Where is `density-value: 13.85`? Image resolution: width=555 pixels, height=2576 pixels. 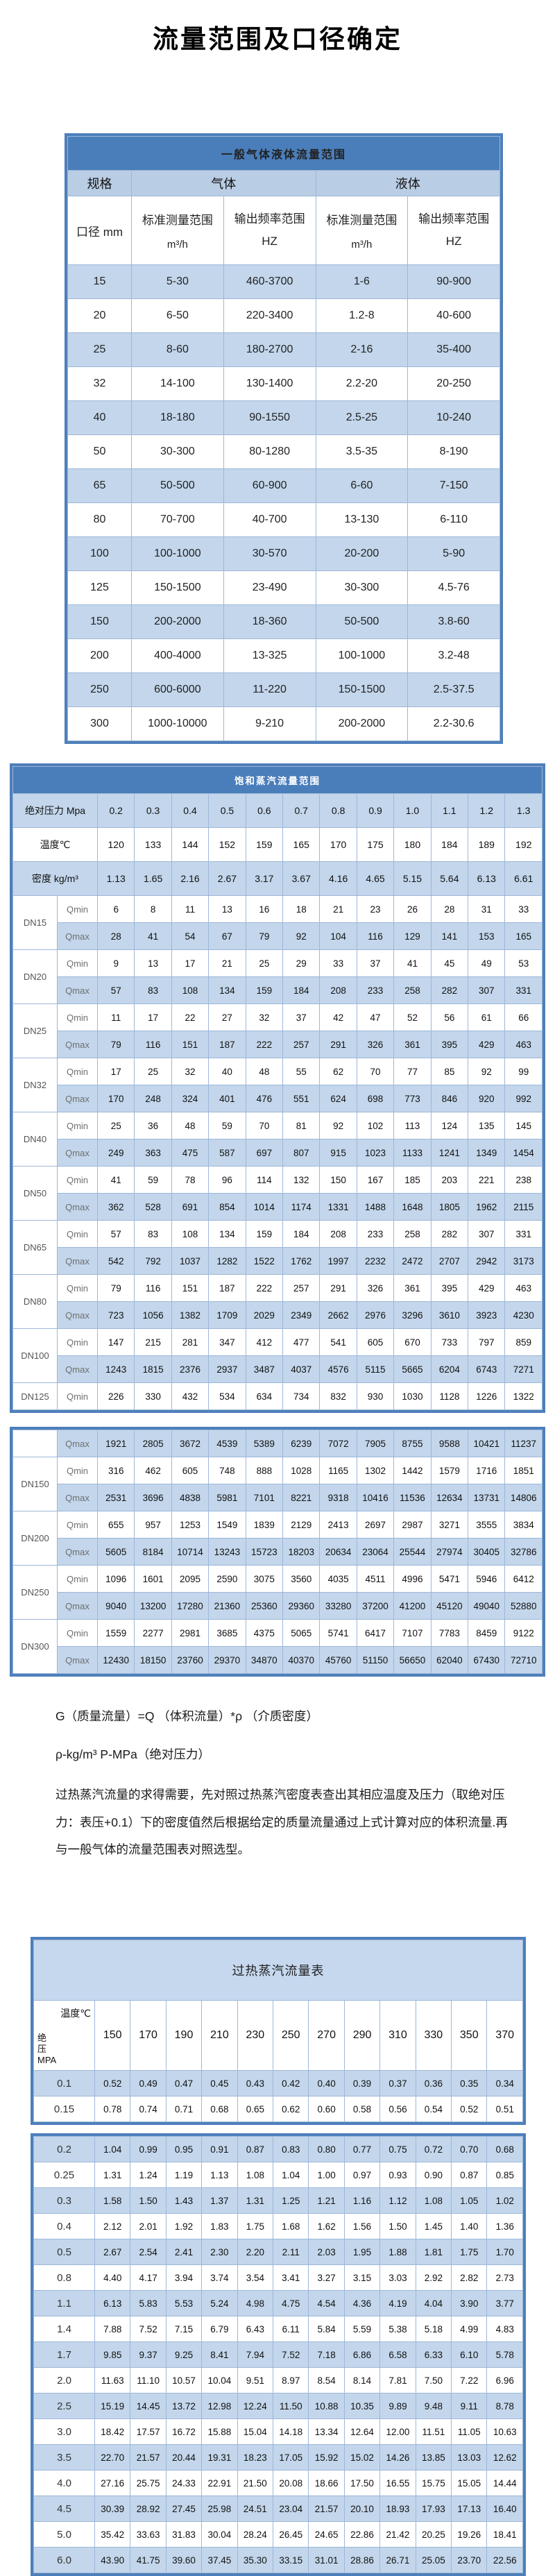 density-value: 13.85 is located at coordinates (433, 2457).